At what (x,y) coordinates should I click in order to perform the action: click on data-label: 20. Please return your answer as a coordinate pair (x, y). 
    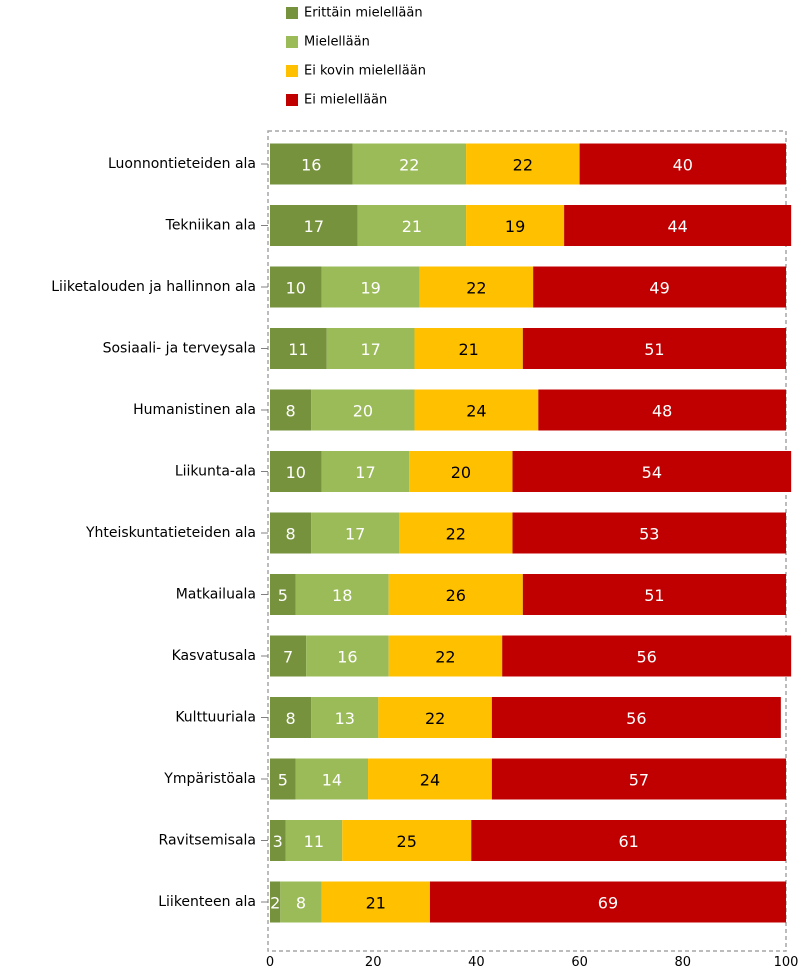
    Looking at the image, I should click on (461, 472).